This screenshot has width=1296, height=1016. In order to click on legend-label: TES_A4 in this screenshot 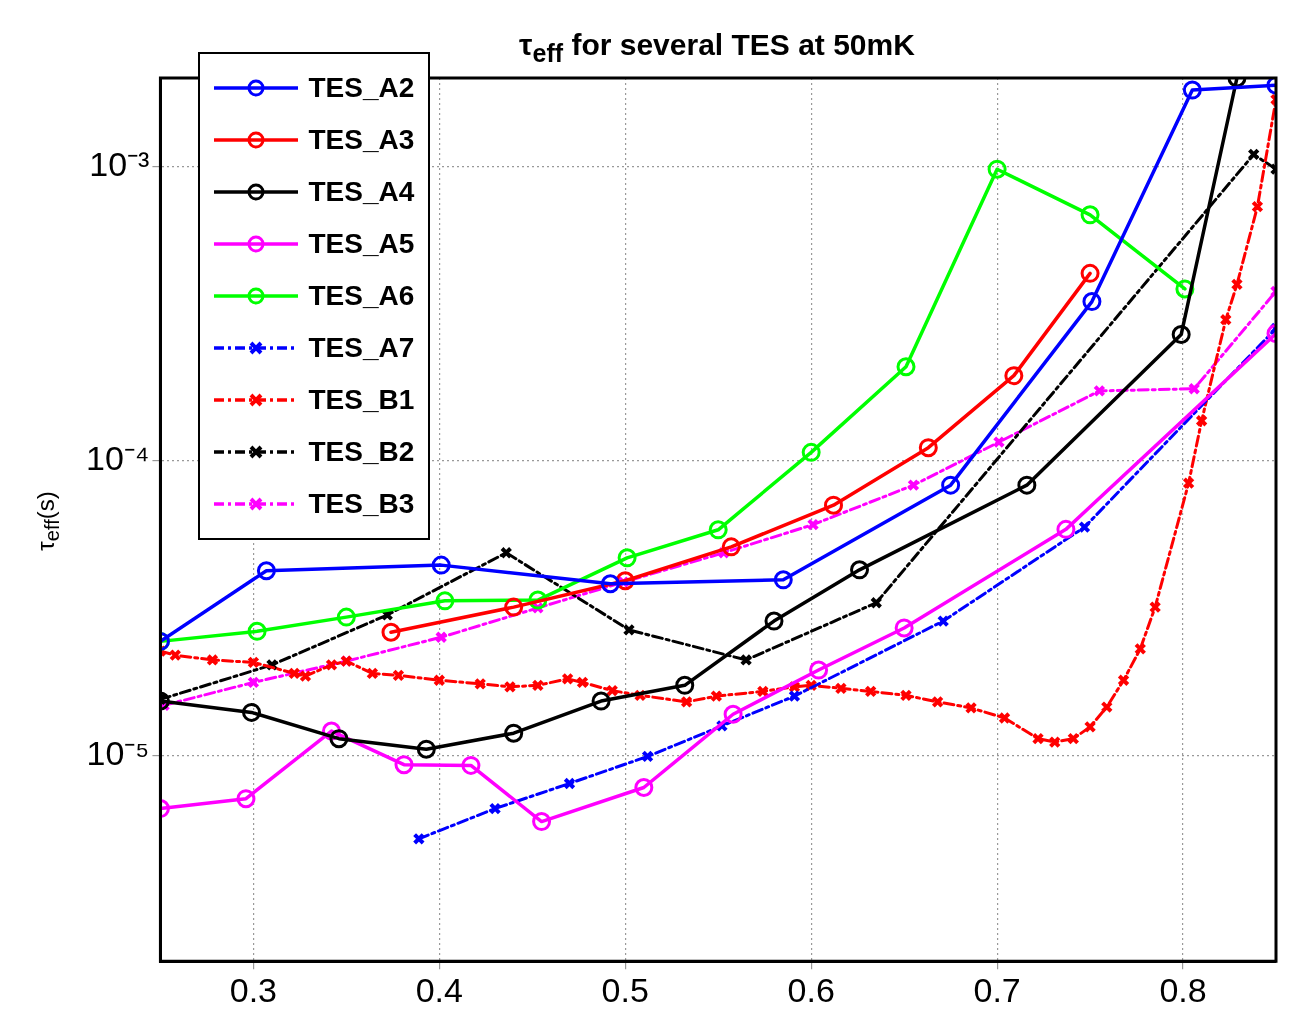, I will do `click(361, 192)`.